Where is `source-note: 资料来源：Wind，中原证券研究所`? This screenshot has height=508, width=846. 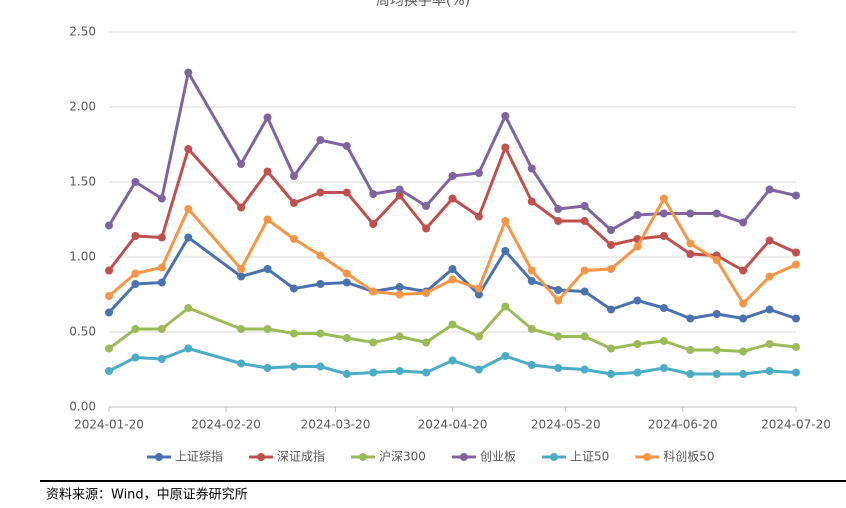
source-note: 资料来源：Wind，中原证券研究所 is located at coordinates (147, 495).